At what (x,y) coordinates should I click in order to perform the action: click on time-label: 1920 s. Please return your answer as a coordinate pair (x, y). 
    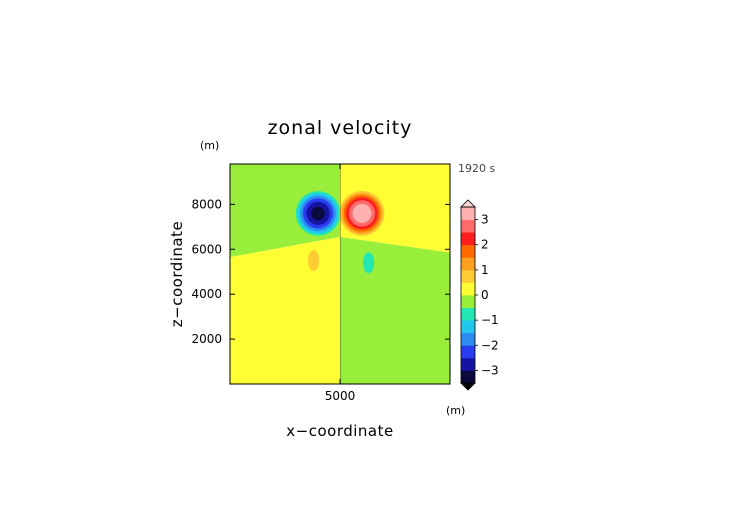
    Looking at the image, I should click on (476, 168).